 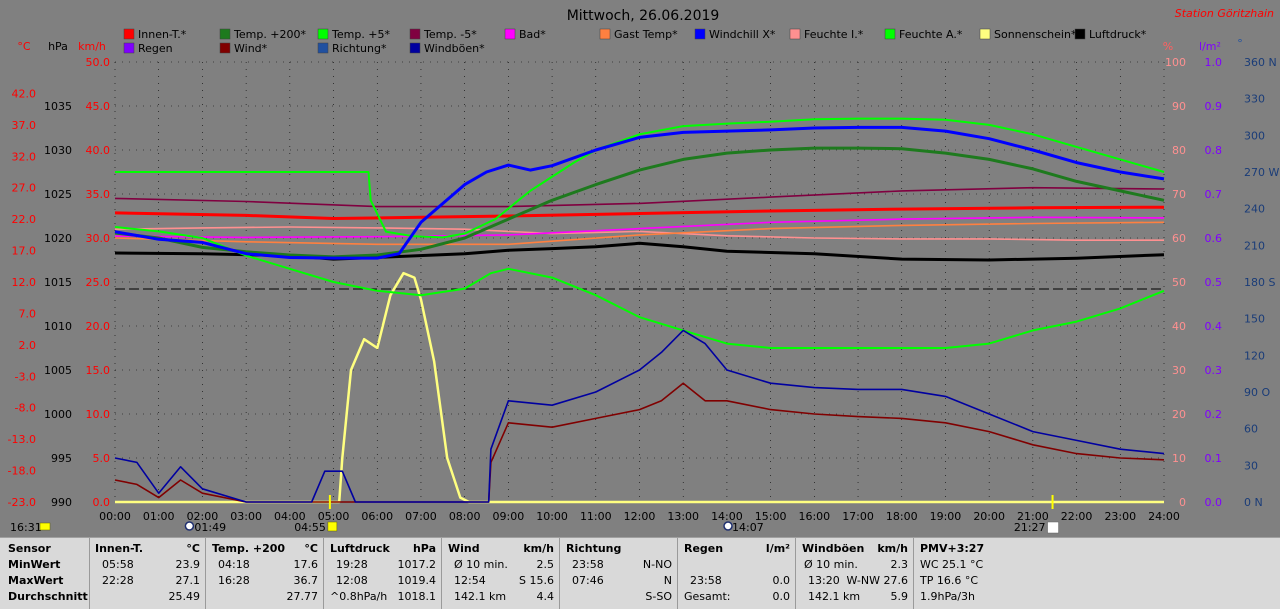 What do you see at coordinates (24, 251) in the screenshot?
I see `temp-tick-label: 17.0` at bounding box center [24, 251].